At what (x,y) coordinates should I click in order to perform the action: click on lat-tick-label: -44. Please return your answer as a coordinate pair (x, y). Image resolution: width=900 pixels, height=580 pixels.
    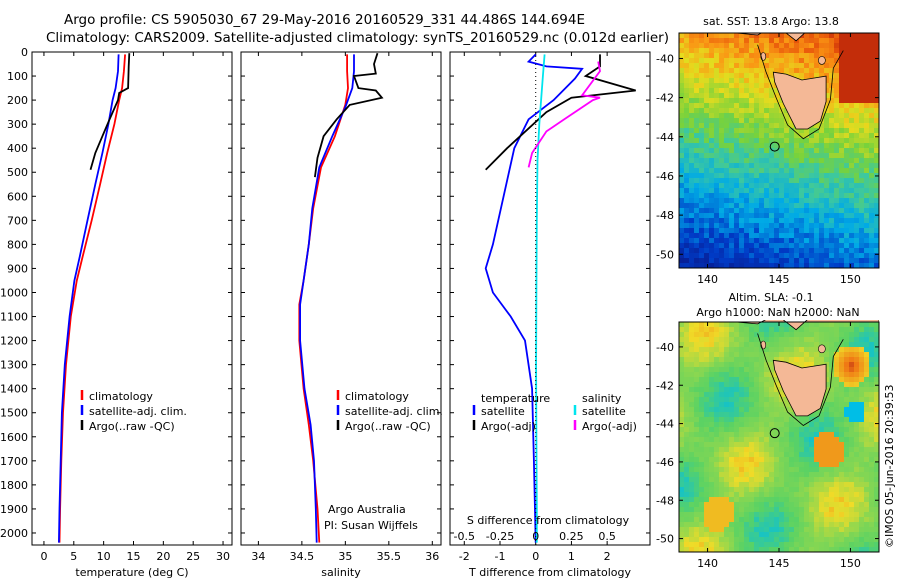
    Looking at the image, I should click on (665, 424).